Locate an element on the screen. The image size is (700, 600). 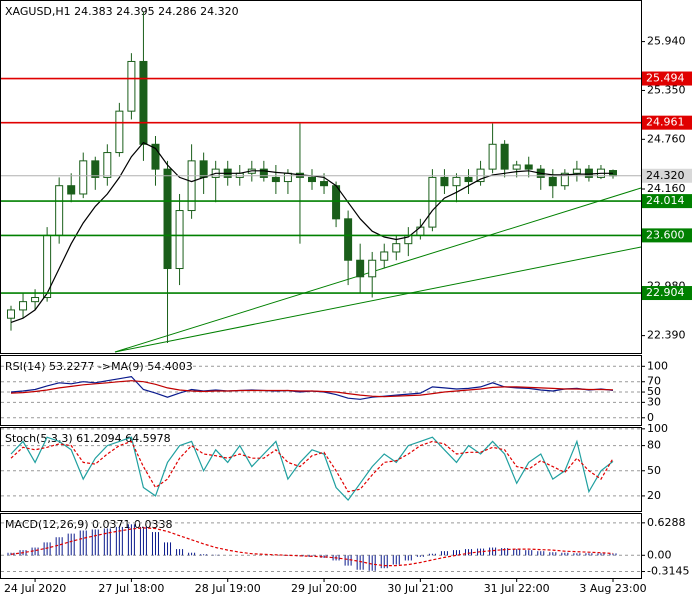
y-tick-label: 0 is located at coordinates (650, 417).